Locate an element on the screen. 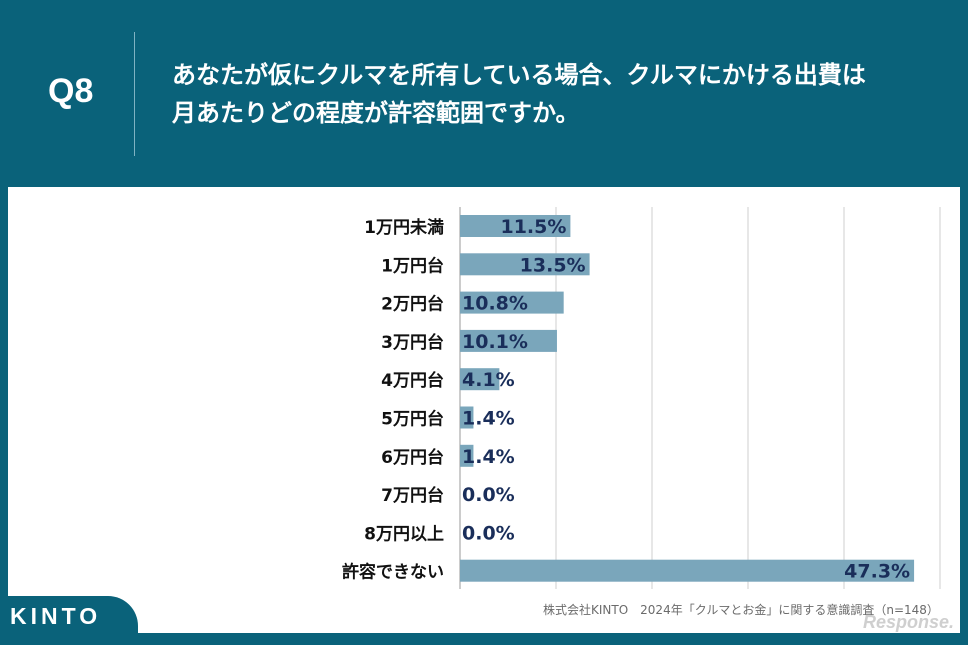  category-label: 1万円台 is located at coordinates (412, 265).